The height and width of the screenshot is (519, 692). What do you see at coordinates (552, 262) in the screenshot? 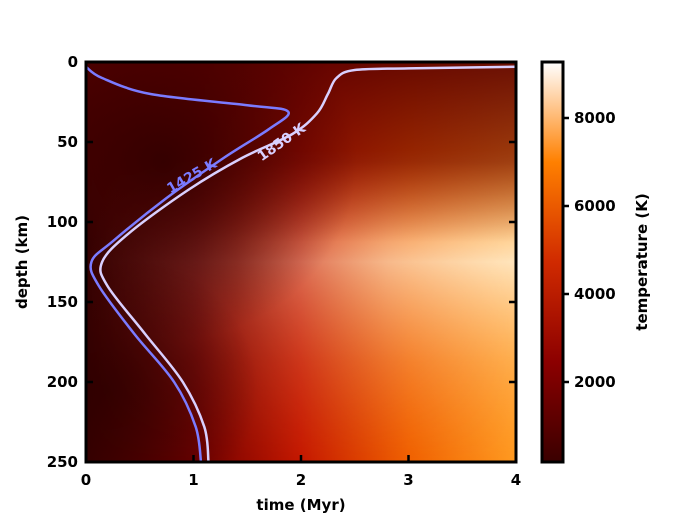
I see `colorbar-gradient` at bounding box center [552, 262].